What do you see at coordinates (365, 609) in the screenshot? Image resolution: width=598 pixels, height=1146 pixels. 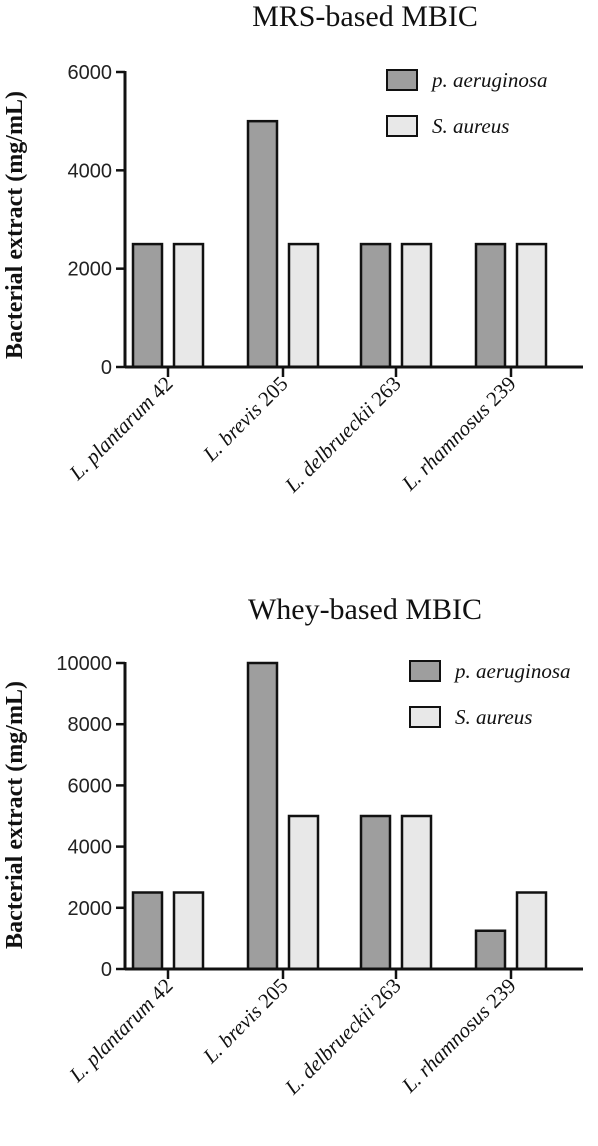 I see `chart-title: Whey-based MBIC` at bounding box center [365, 609].